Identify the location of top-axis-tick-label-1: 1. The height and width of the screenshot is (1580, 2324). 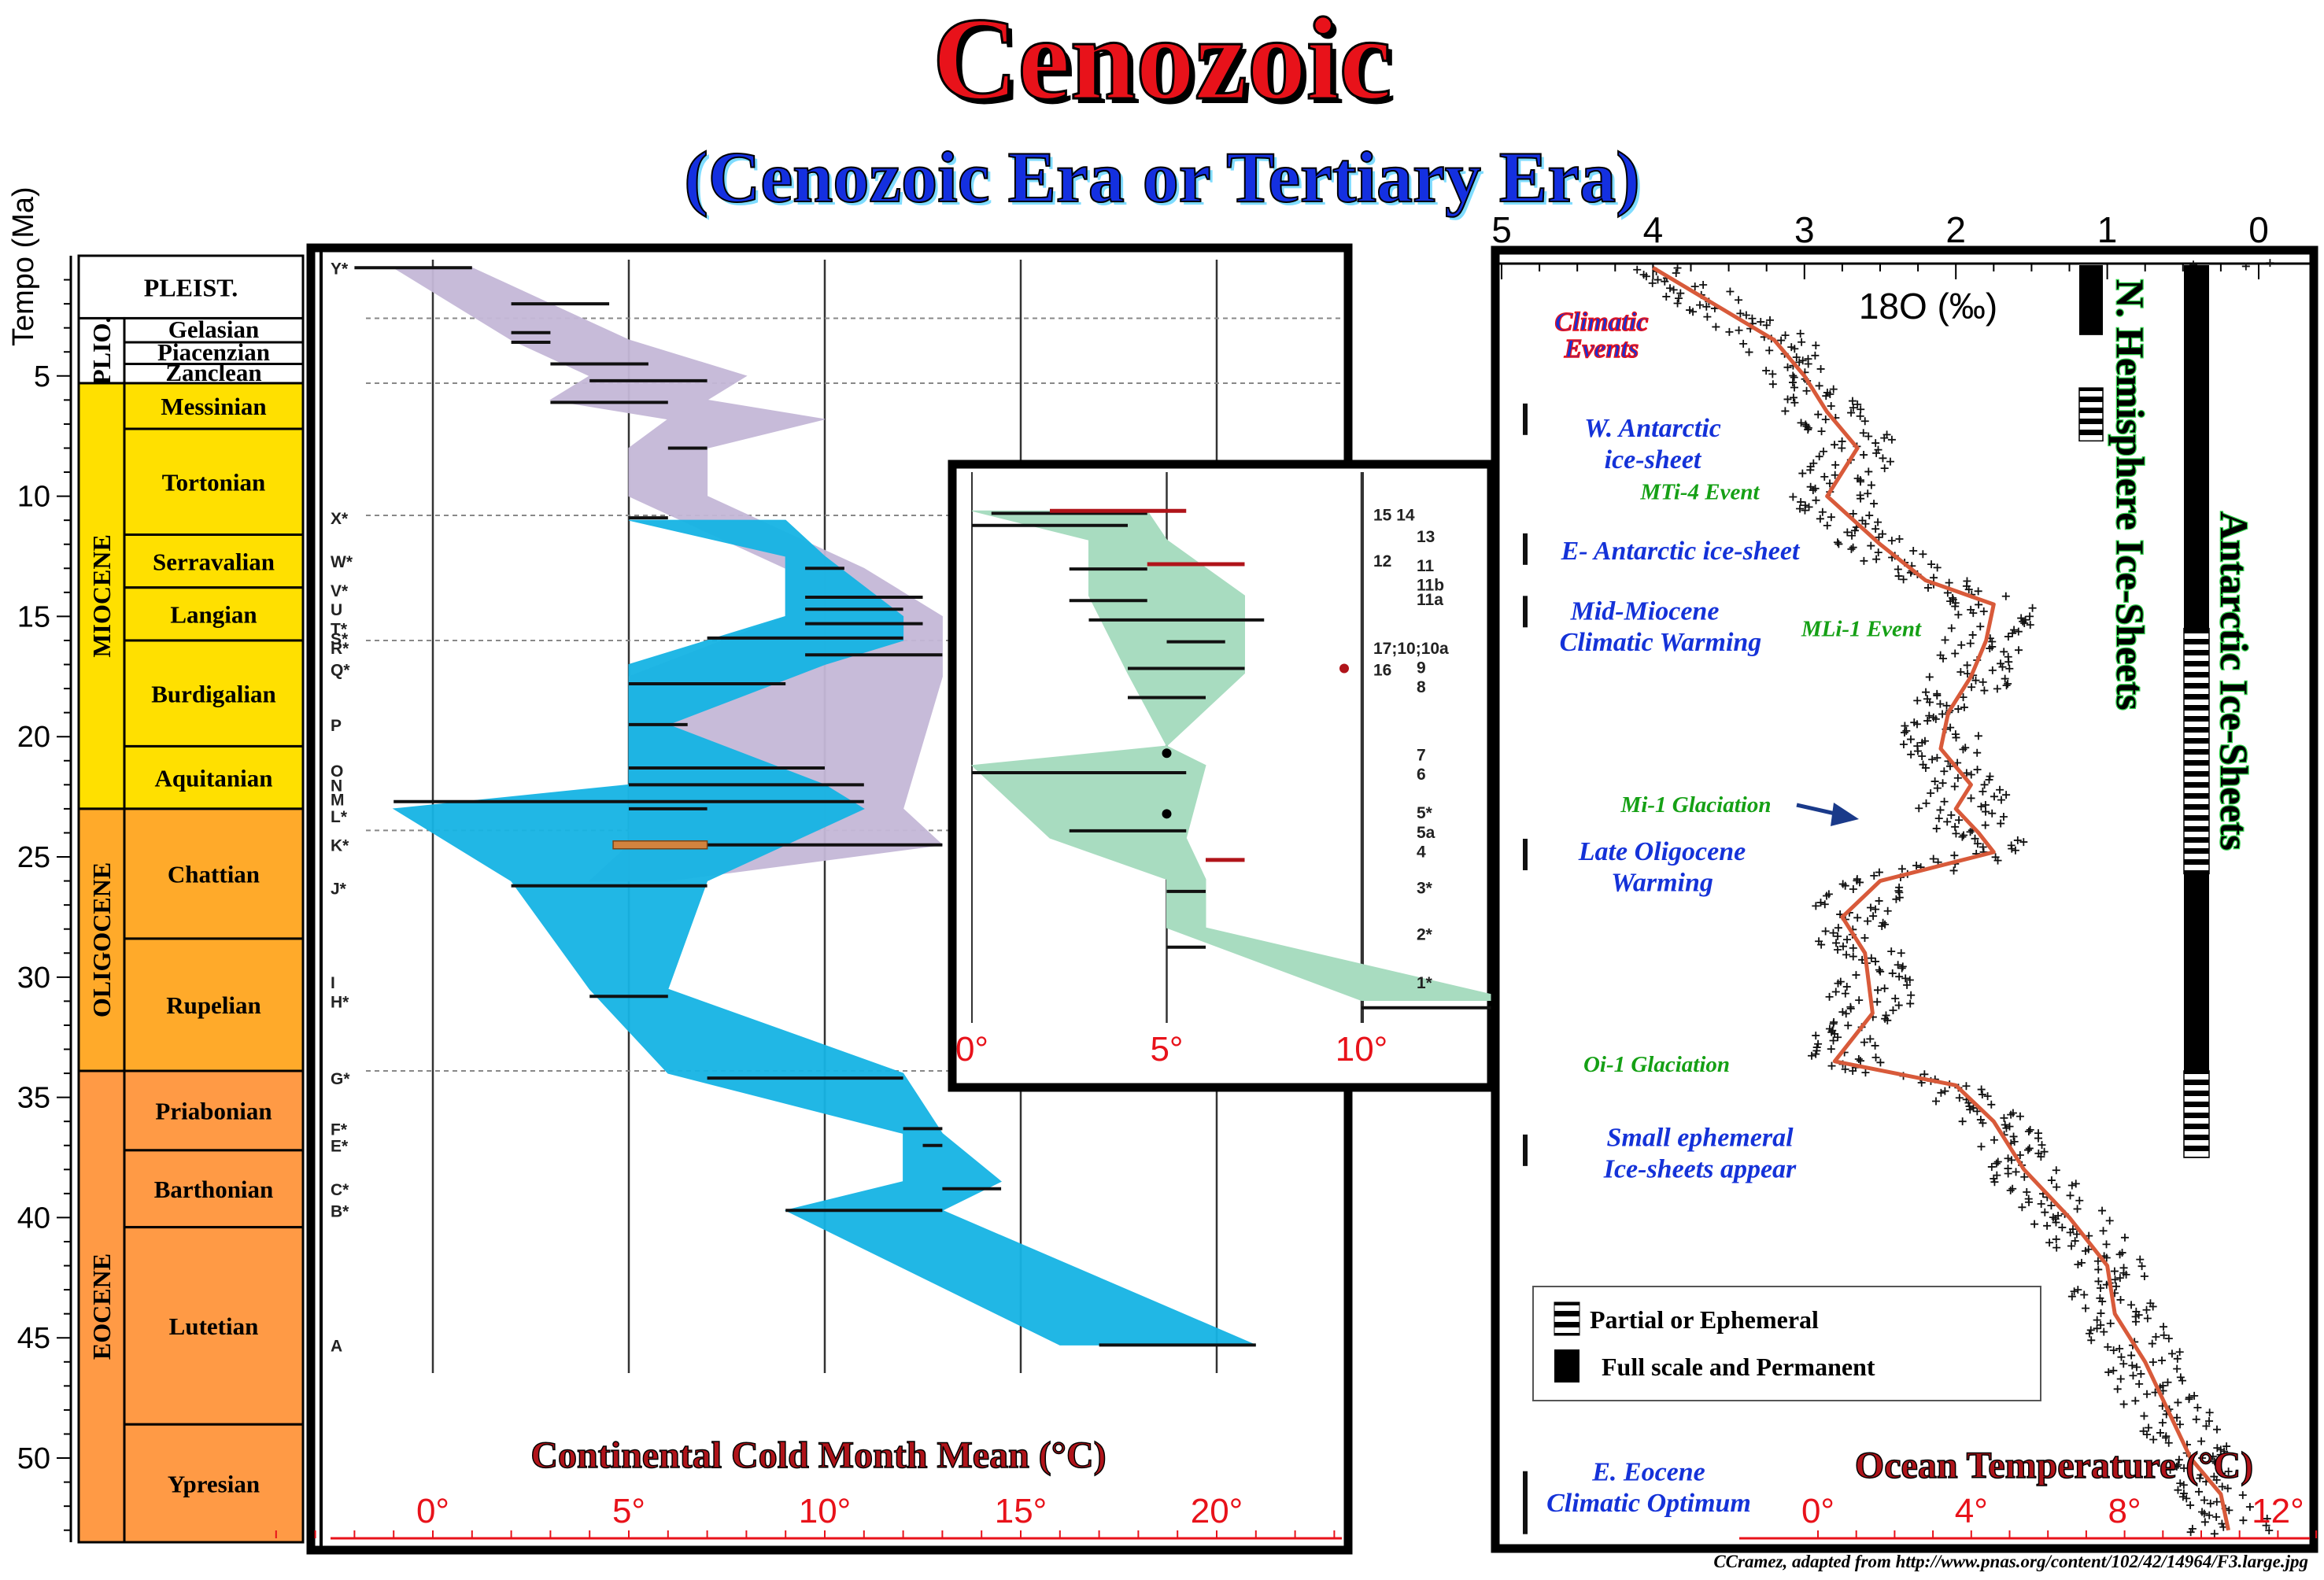
(2107, 229).